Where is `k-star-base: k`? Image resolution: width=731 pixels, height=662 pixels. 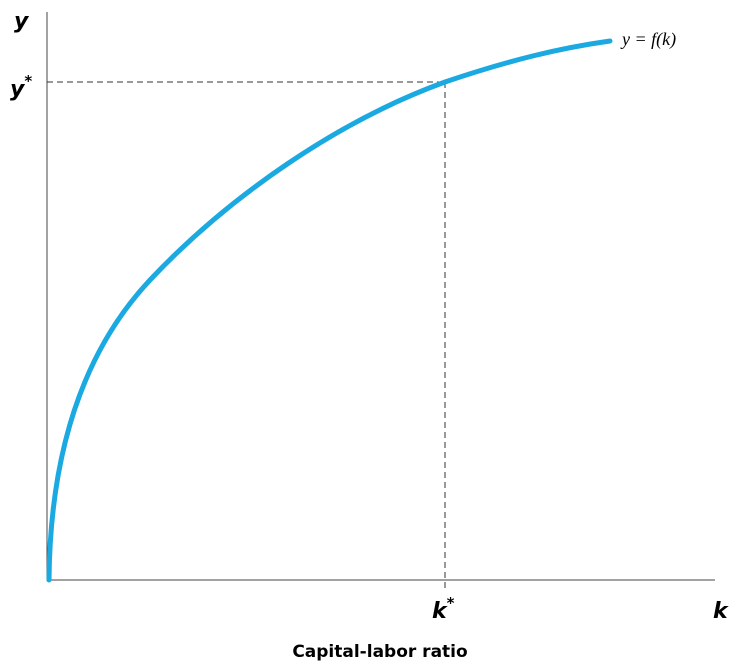 k-star-base: k is located at coordinates (440, 611).